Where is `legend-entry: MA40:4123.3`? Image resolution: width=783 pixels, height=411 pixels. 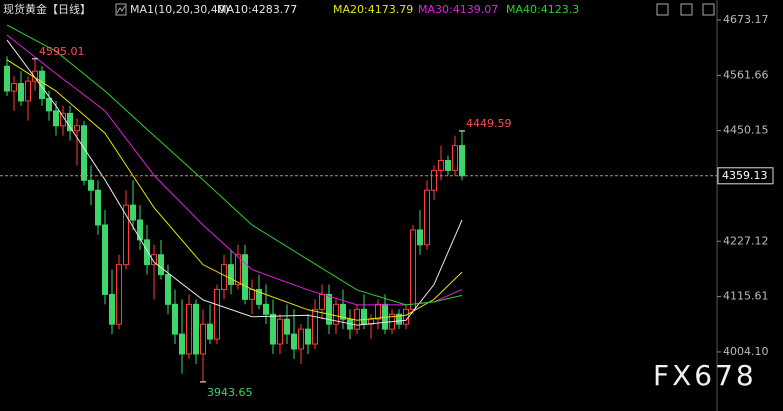
legend-entry: MA40:4123.3 is located at coordinates (542, 9).